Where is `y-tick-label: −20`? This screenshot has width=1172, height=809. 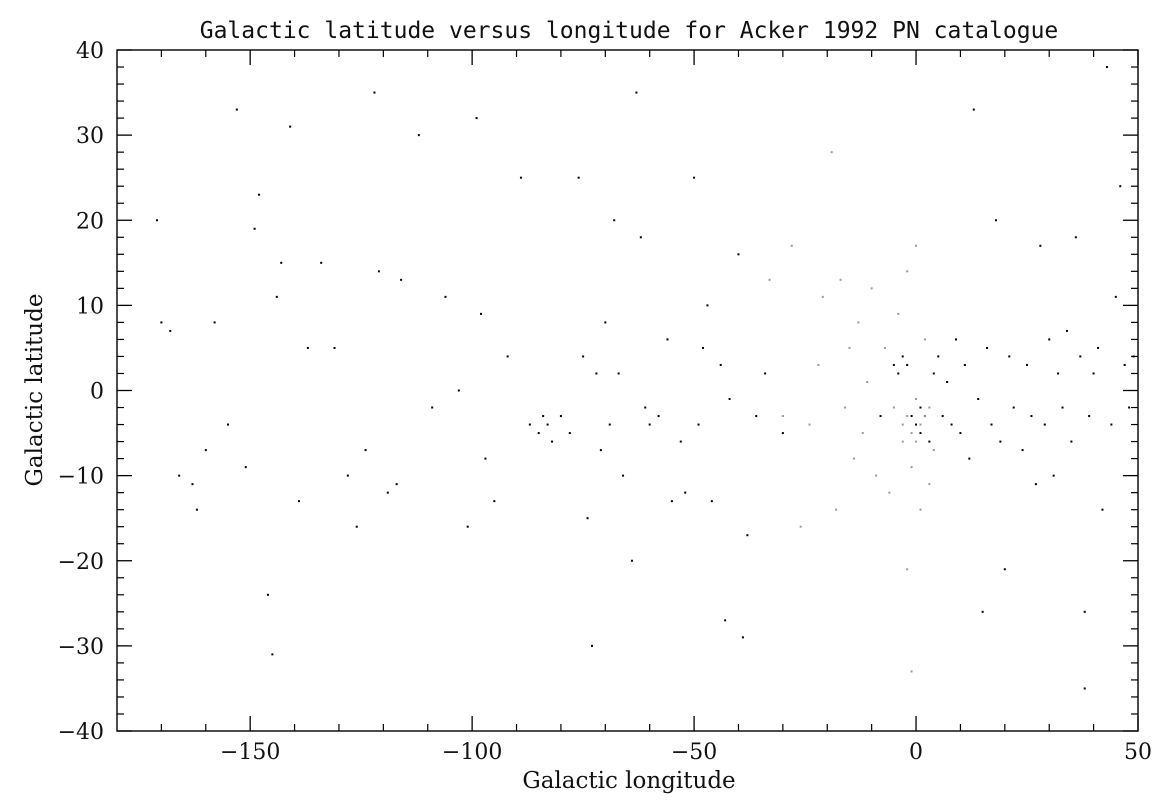 y-tick-label: −20 is located at coordinates (81, 562).